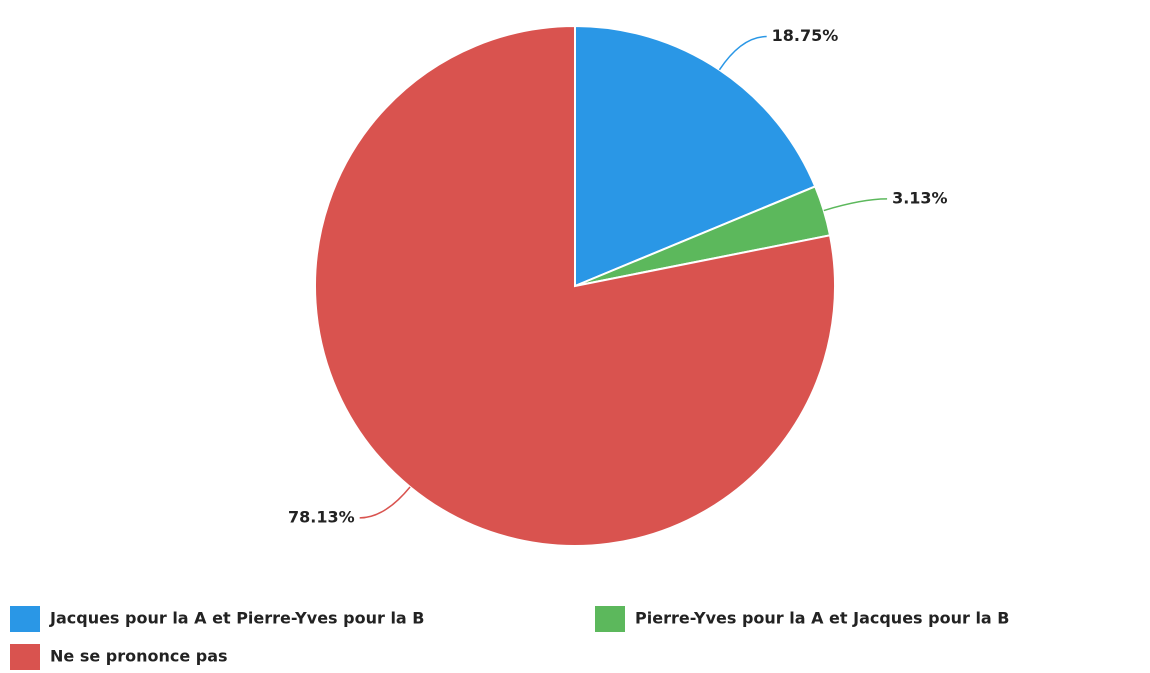 The height and width of the screenshot is (673, 1150). I want to click on data-label: 3.13%, so click(920, 197).